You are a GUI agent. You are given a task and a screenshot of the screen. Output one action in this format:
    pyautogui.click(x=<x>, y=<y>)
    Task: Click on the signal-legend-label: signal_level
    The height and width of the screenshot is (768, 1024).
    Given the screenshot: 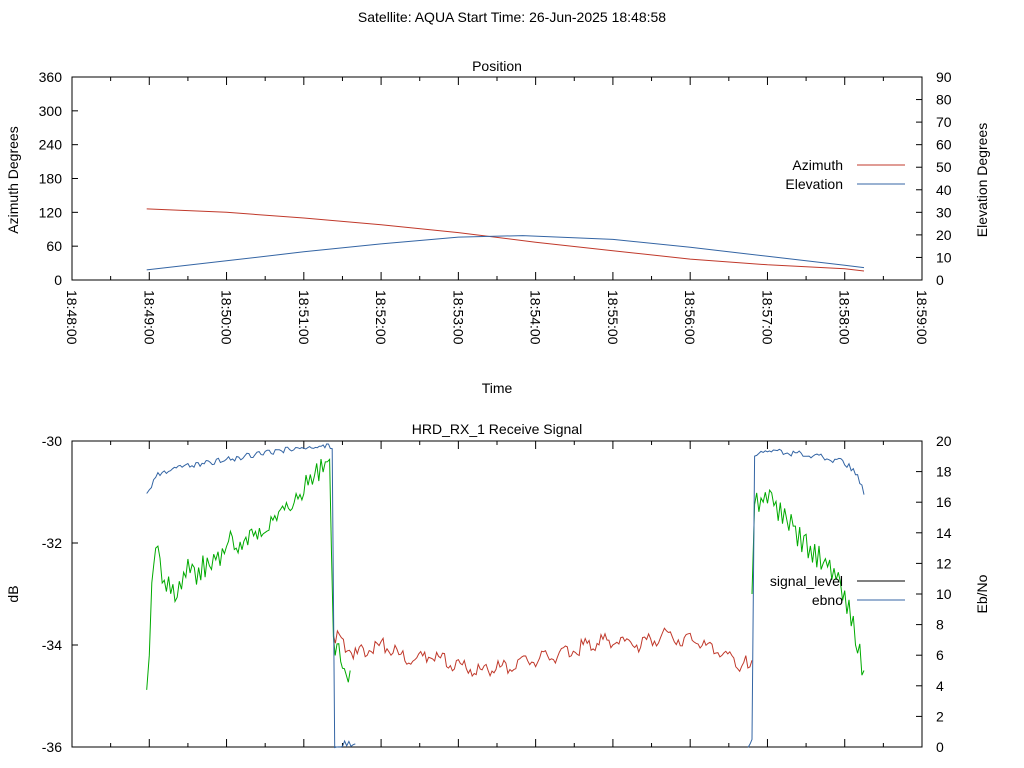 What is the action you would take?
    pyautogui.click(x=806, y=581)
    